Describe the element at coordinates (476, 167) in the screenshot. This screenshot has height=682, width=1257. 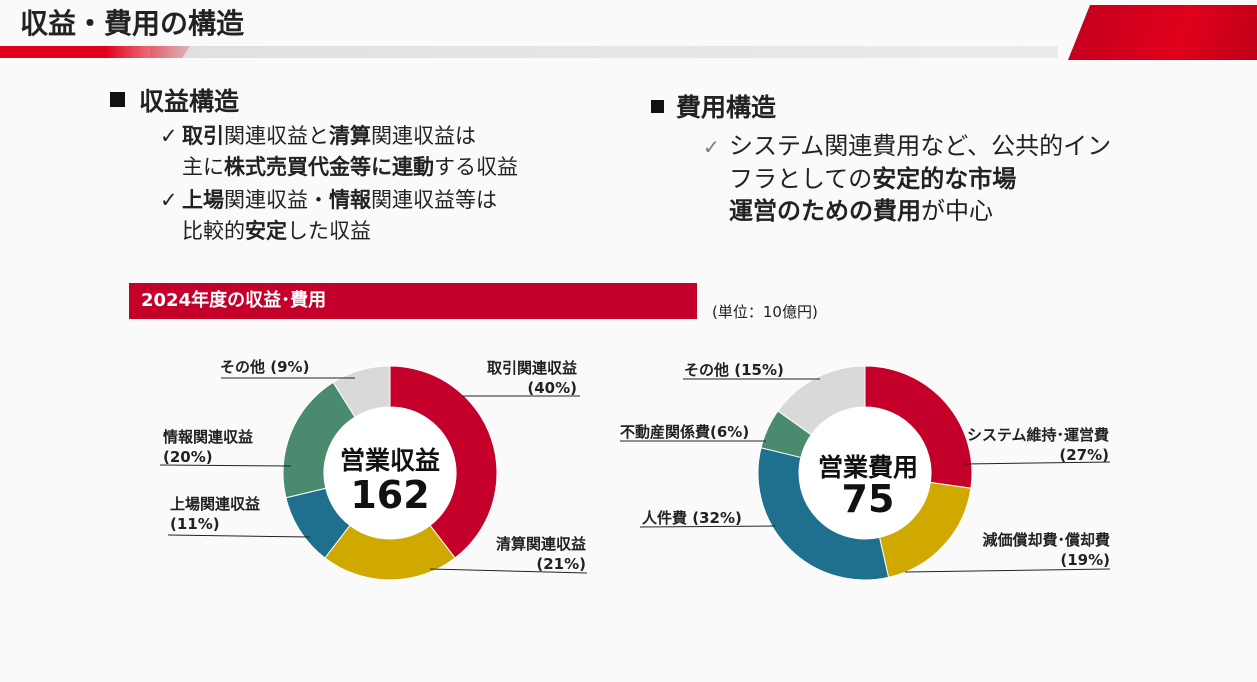
I see `bullet1-text-d: する収益` at that location.